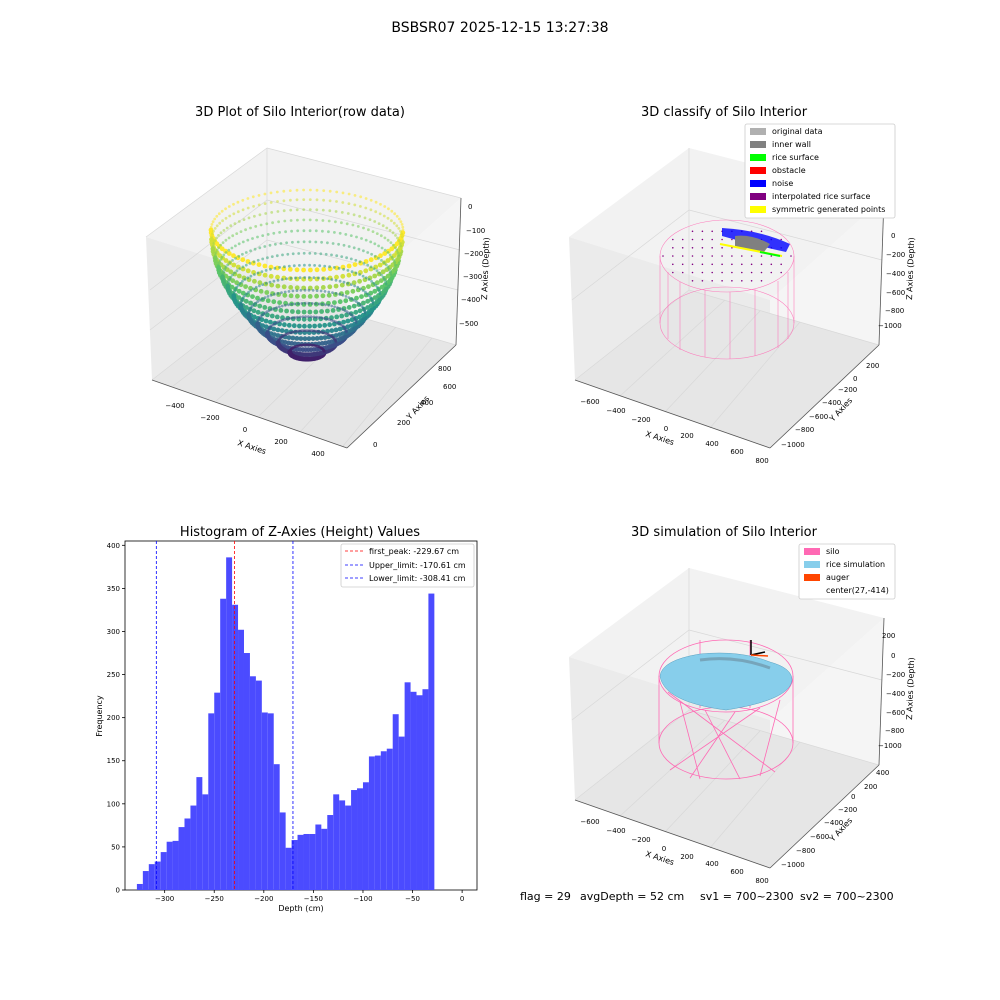 This screenshot has height=1000, width=1000. Describe the element at coordinates (164, 899) in the screenshot. I see `histogram-xtick-label: −300` at that location.